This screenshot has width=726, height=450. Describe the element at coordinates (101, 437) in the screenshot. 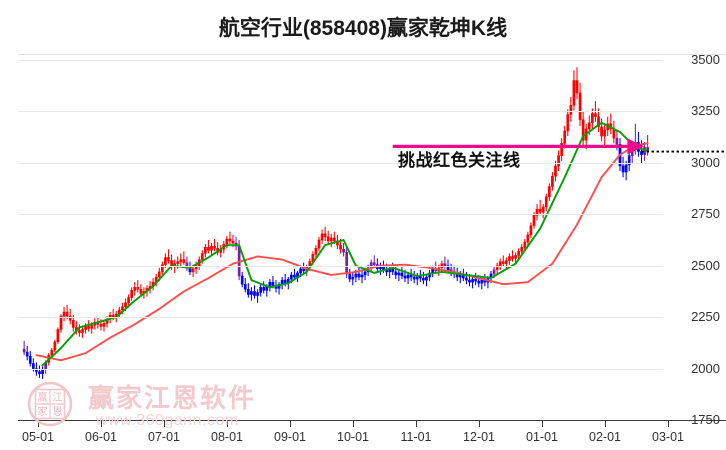

I see `x-axis-tick-label: 06-01` at that location.